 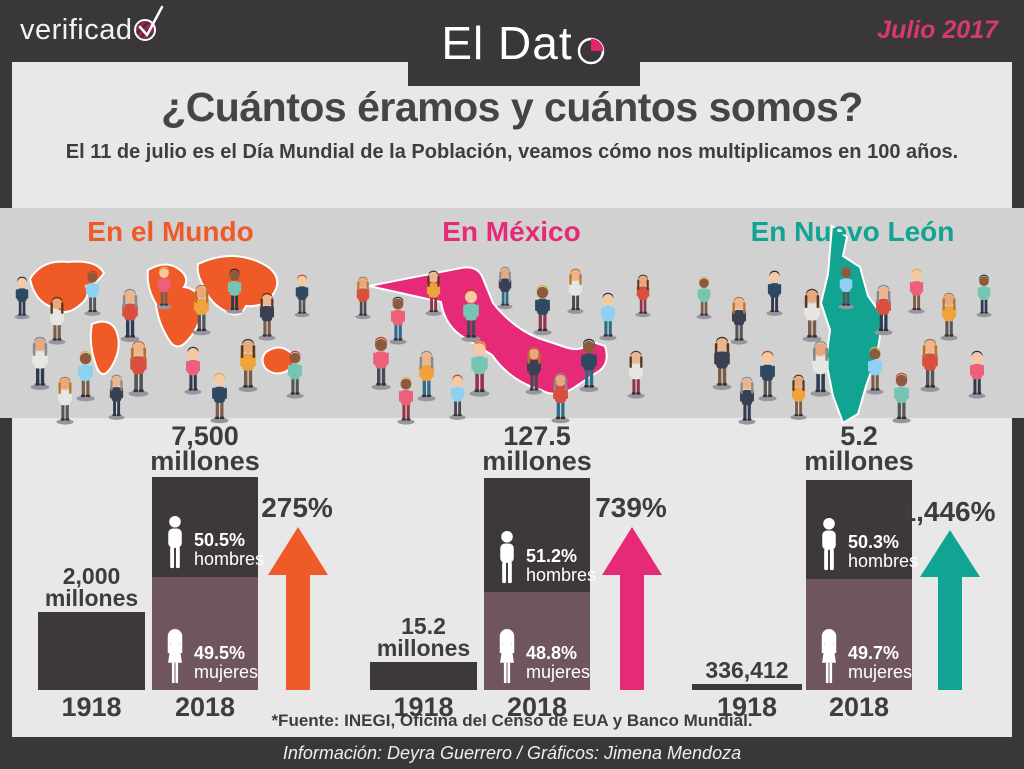 I want to click on value-label-1918: 336,412, so click(x=747, y=657).